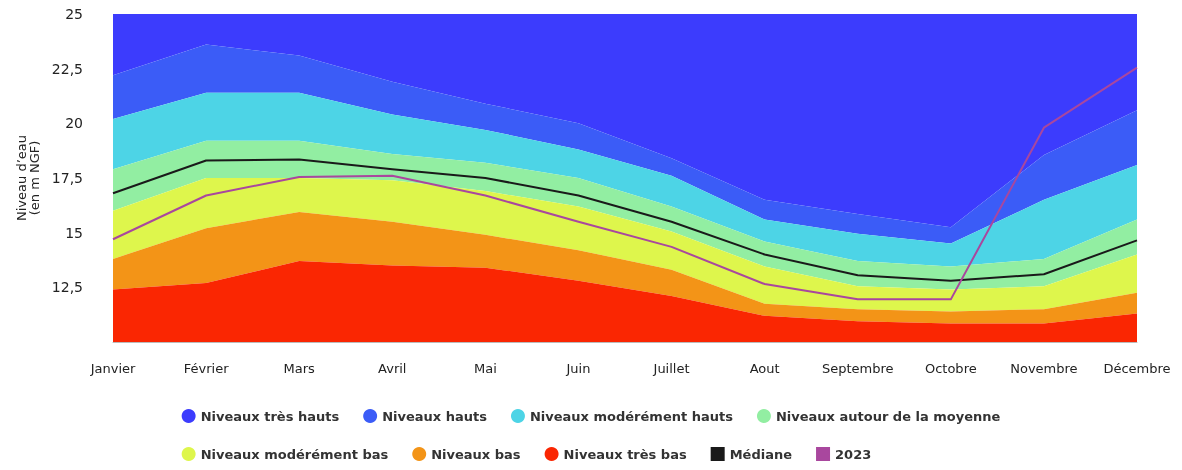 Image resolution: width=1182 pixels, height=470 pixels. I want to click on y-tick-label: 17,5, so click(67, 178).